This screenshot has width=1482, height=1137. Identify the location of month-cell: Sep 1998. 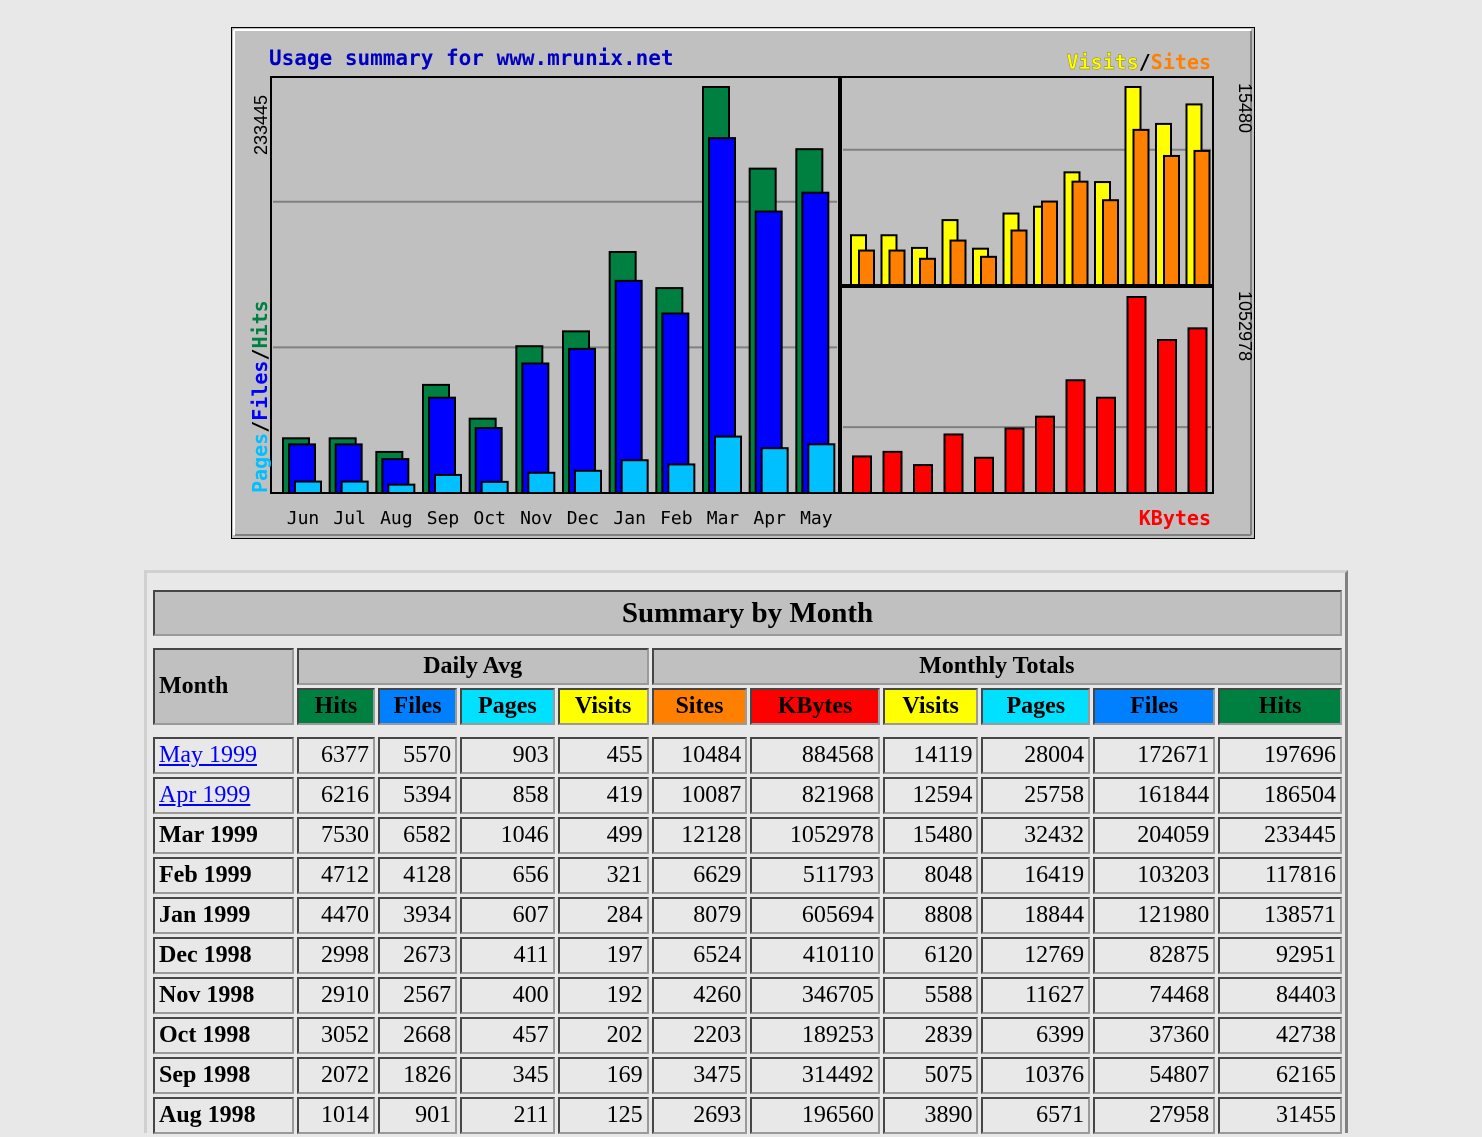
(223, 1075).